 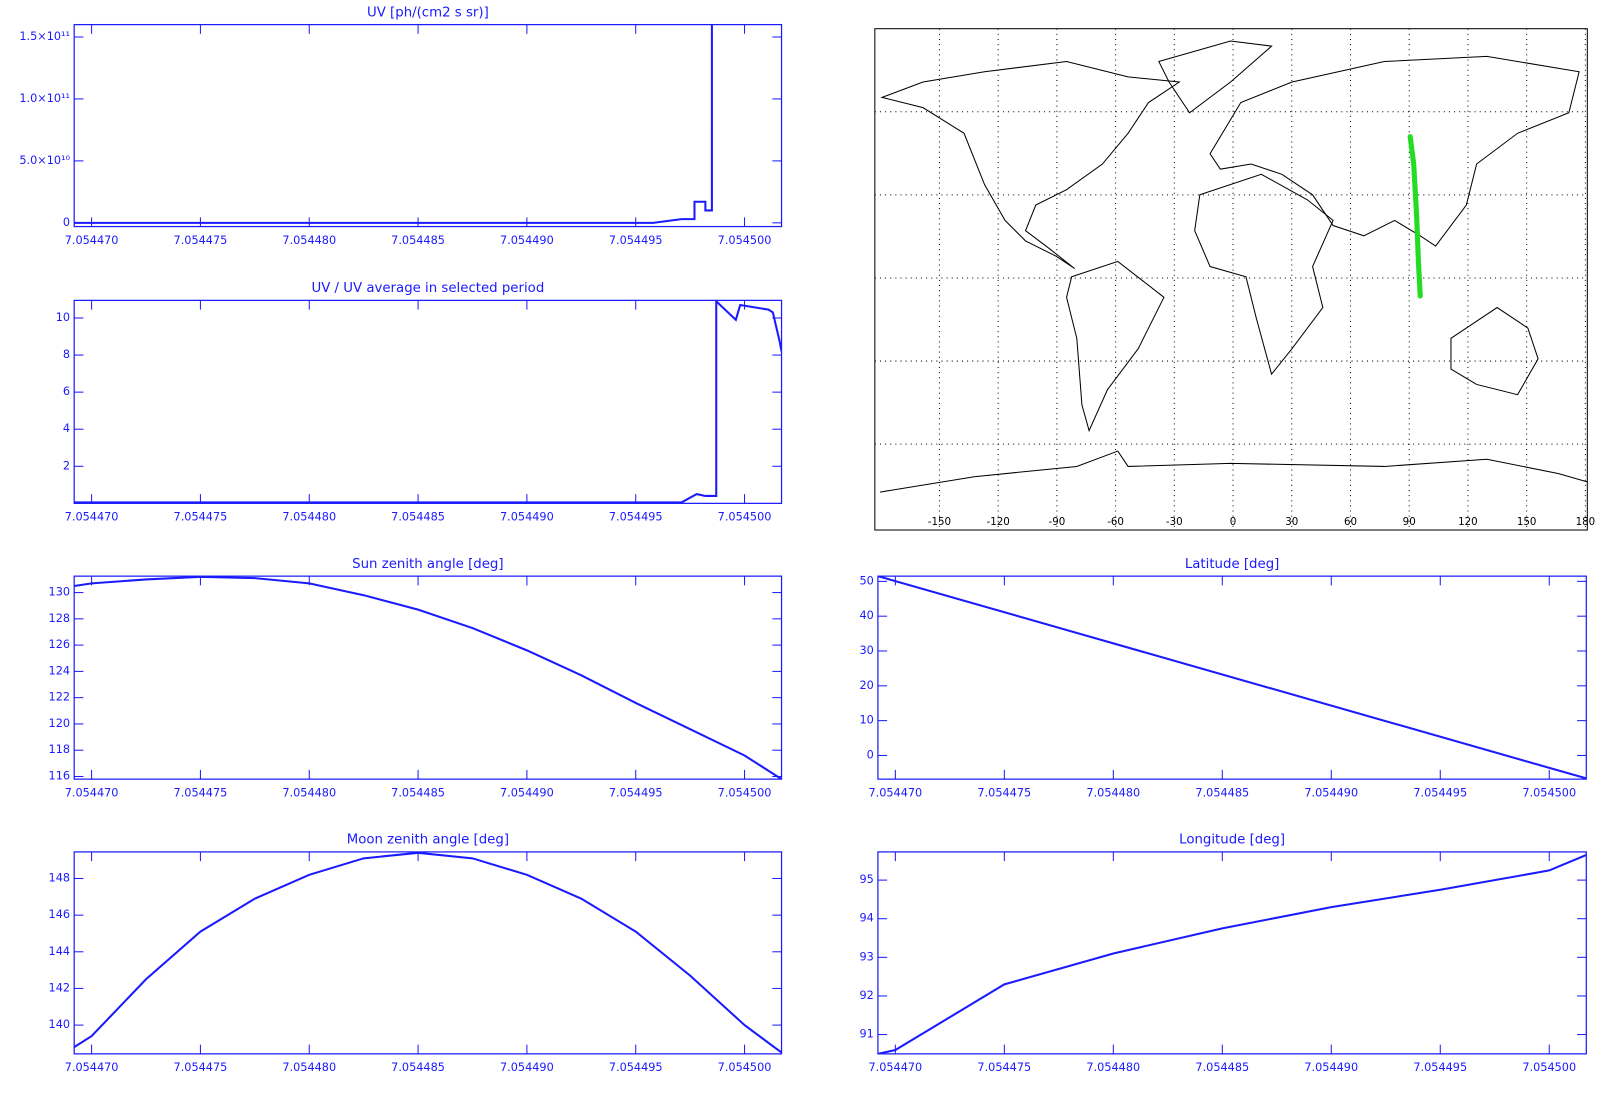 What do you see at coordinates (866, 650) in the screenshot?
I see `y-tick-label: 30` at bounding box center [866, 650].